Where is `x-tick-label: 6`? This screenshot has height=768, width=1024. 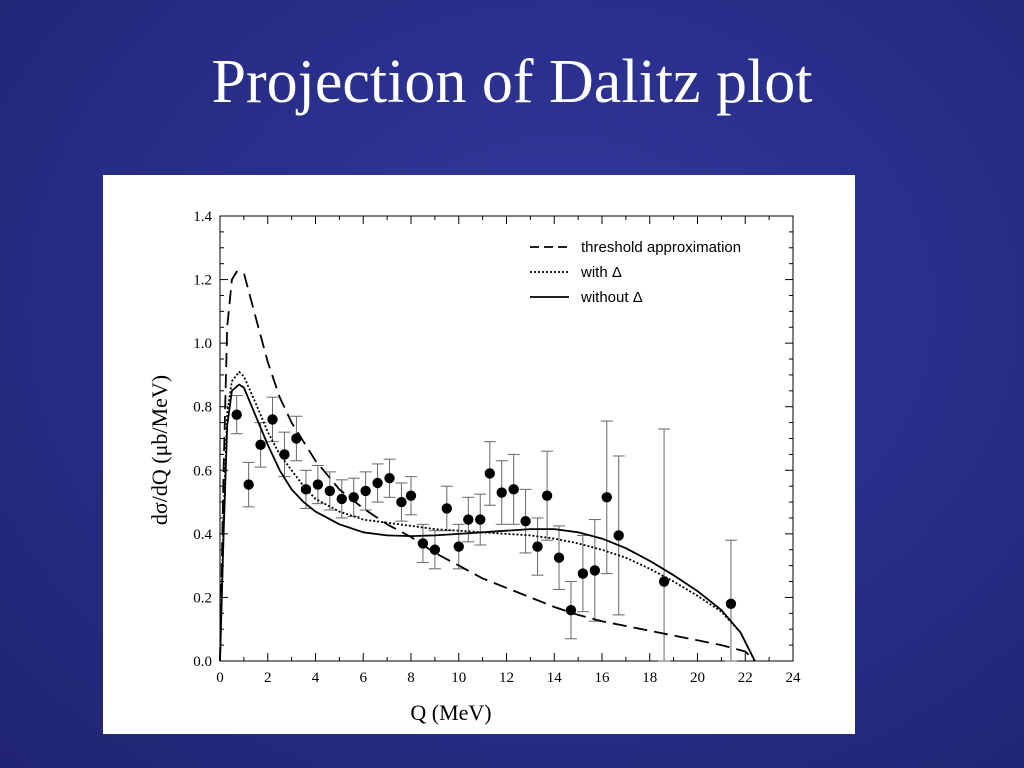
x-tick-label: 6 is located at coordinates (364, 678).